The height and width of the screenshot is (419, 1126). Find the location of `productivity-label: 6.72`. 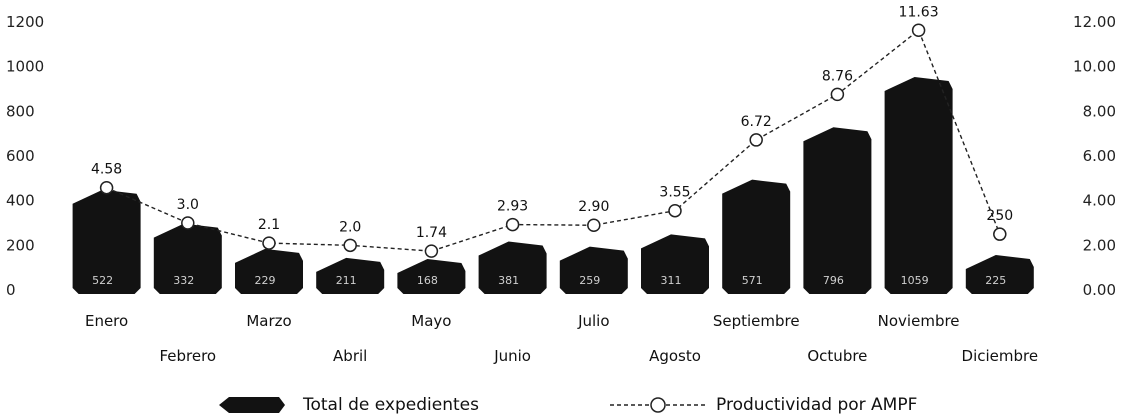

productivity-label: 6.72 is located at coordinates (756, 122).